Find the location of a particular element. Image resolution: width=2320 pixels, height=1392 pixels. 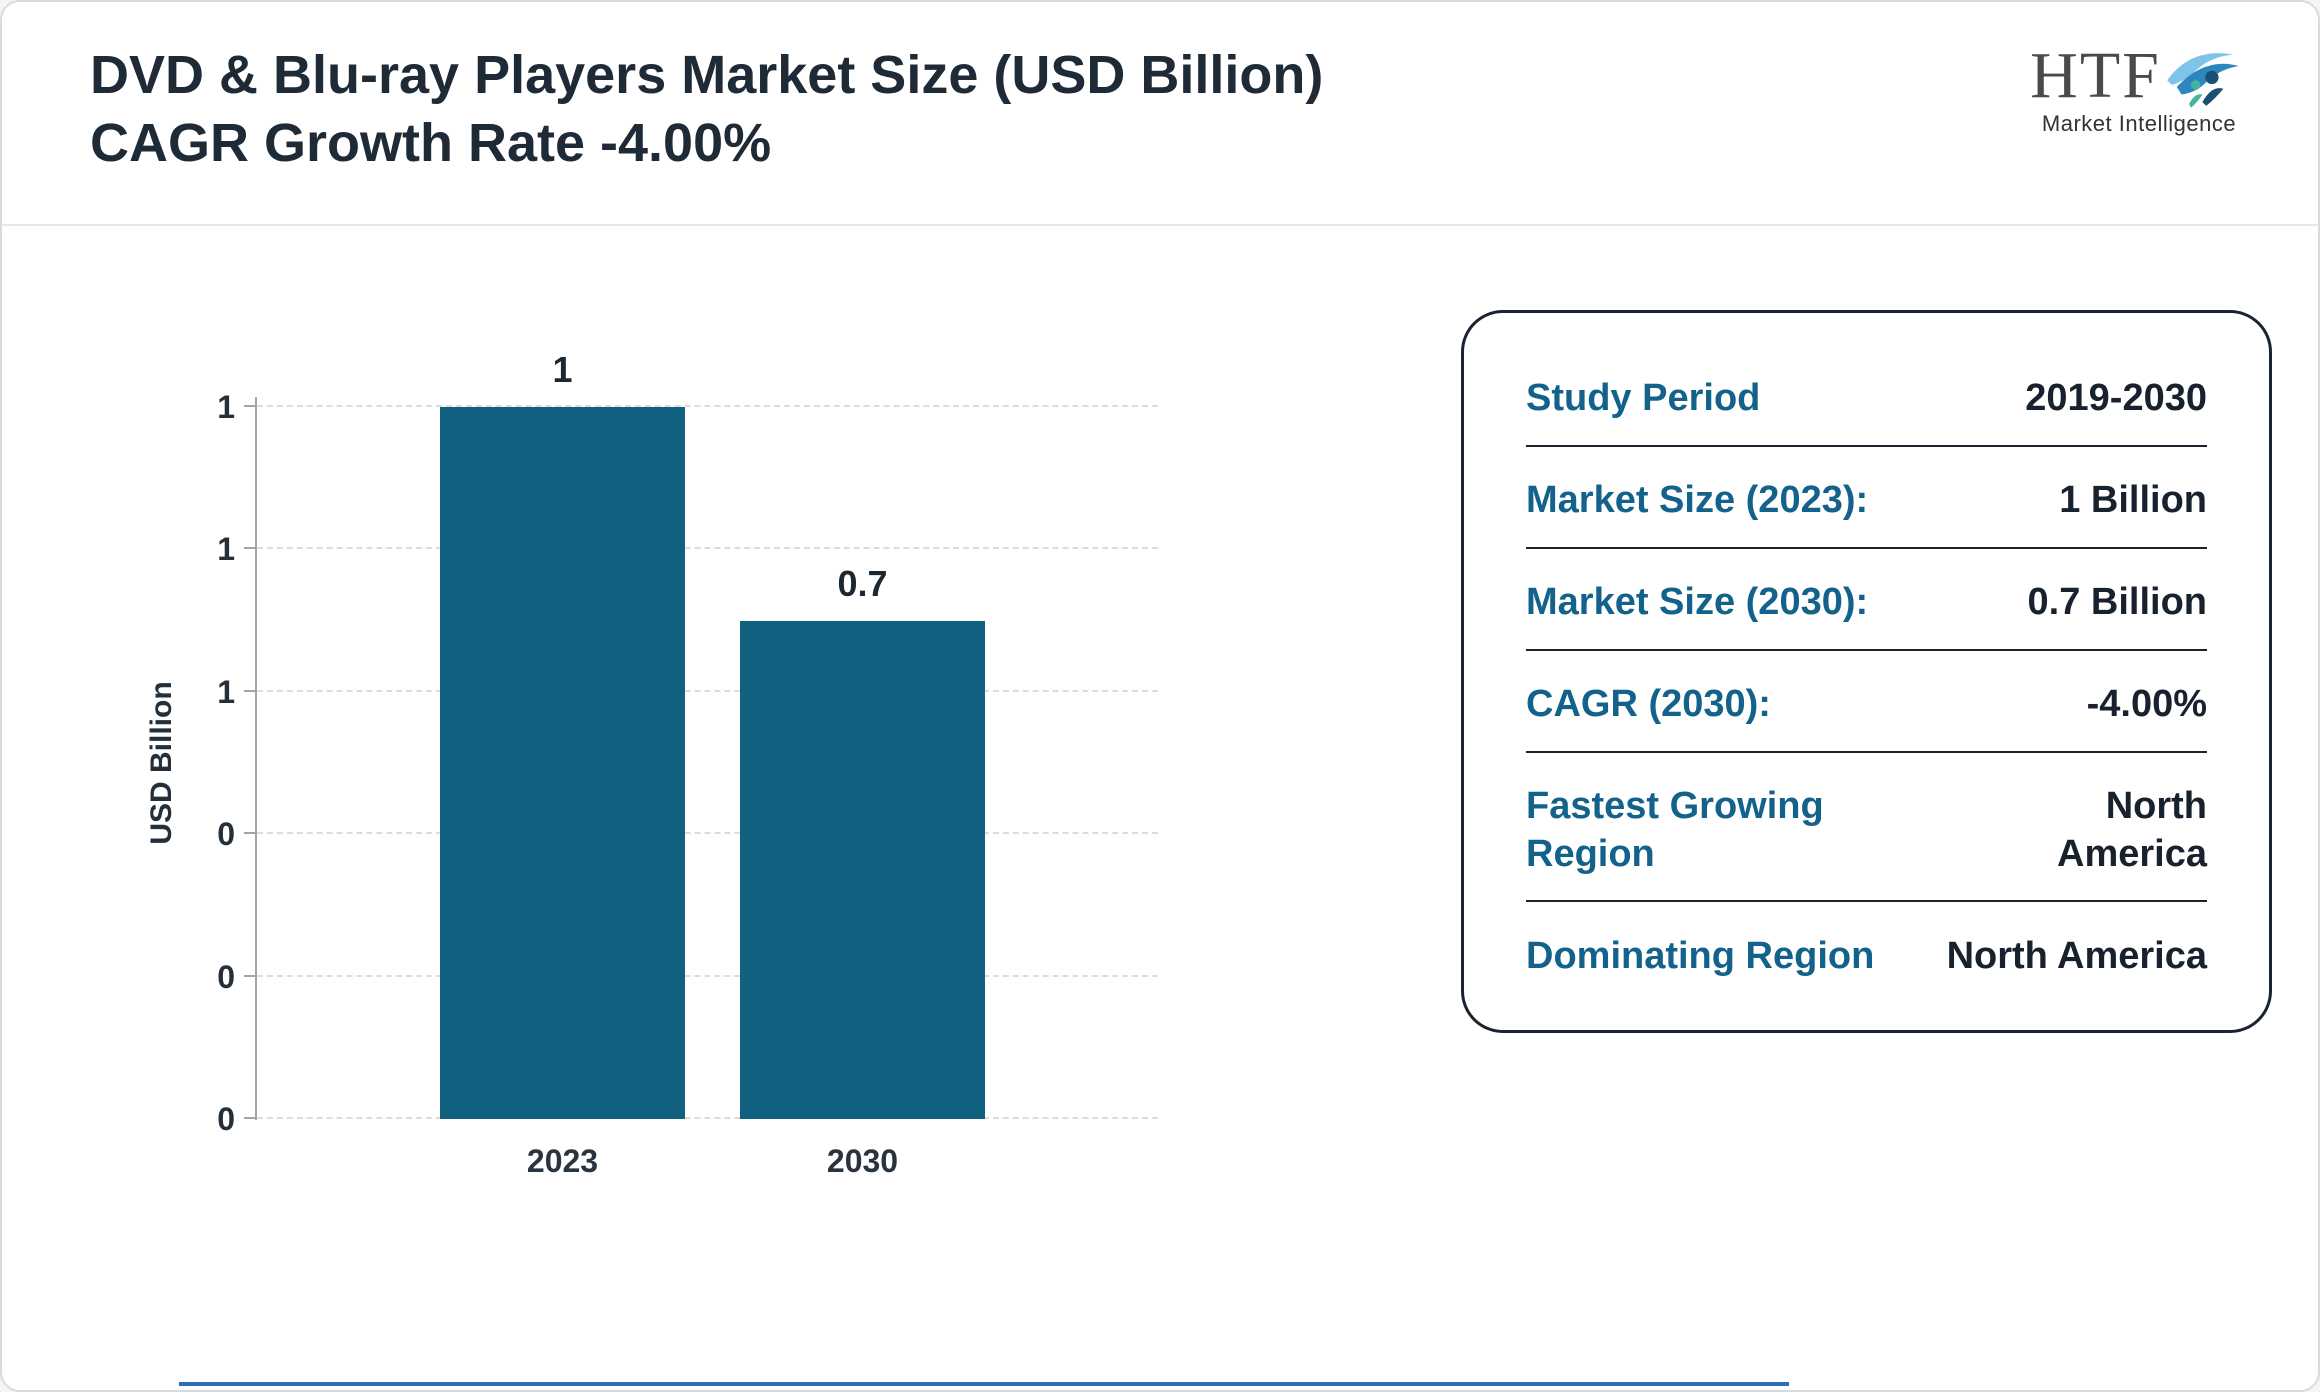

logo-swoosh-icon is located at coordinates (2203, 80).